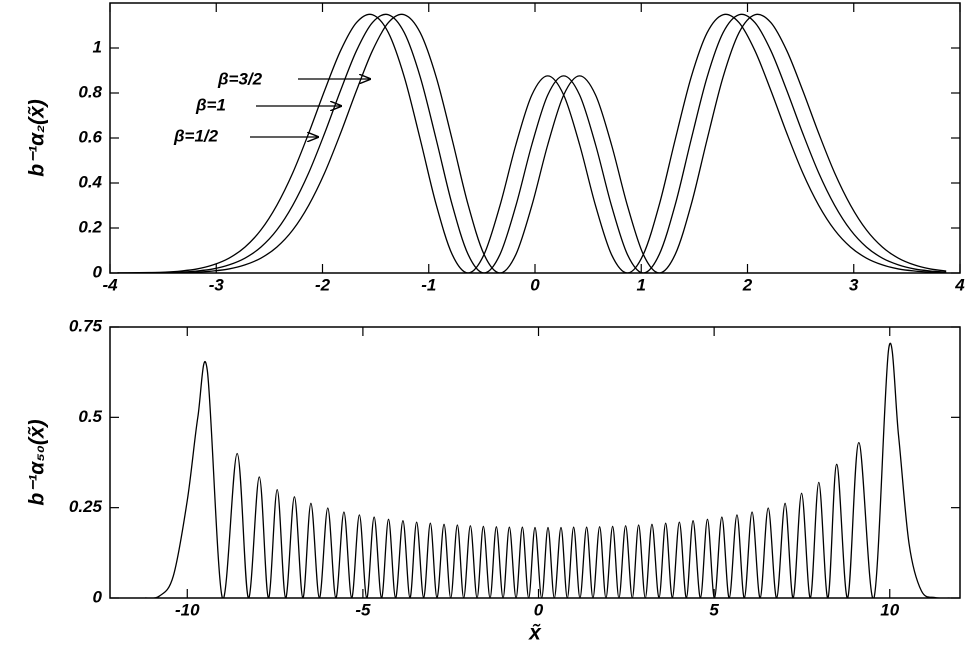 This screenshot has height=650, width=970. Describe the element at coordinates (363, 609) in the screenshot. I see `x-tick-label: -5` at that location.